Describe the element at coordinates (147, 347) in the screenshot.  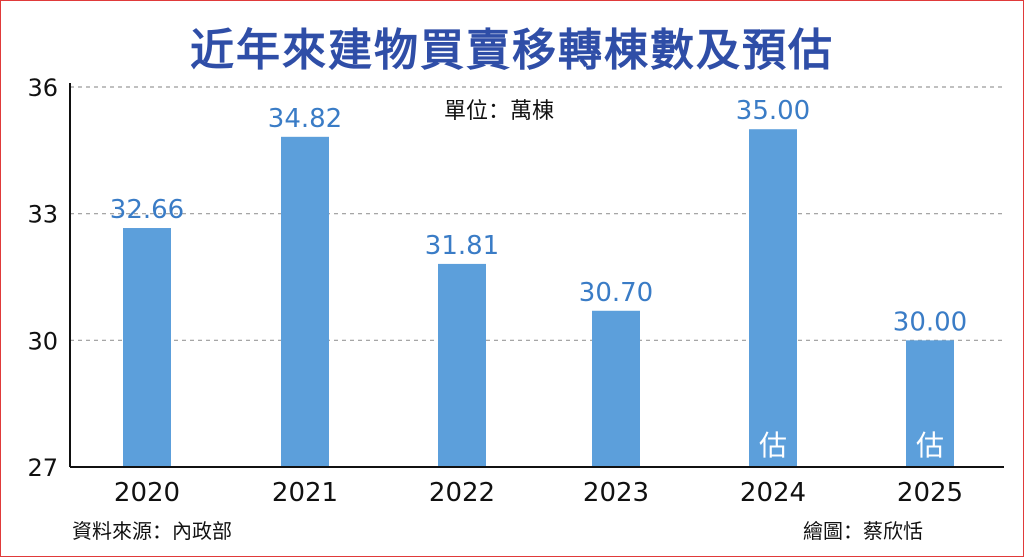
I see `bar-2020` at that location.